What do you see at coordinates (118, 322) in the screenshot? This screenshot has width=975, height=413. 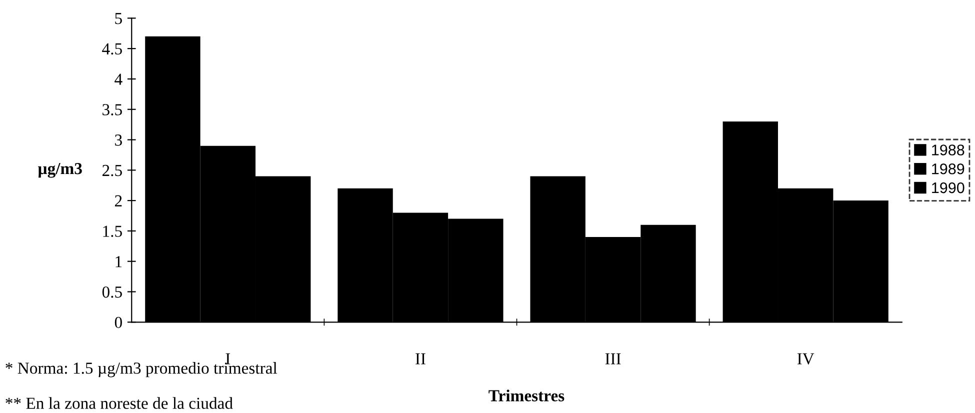 I see `y-tick-label: 0` at bounding box center [118, 322].